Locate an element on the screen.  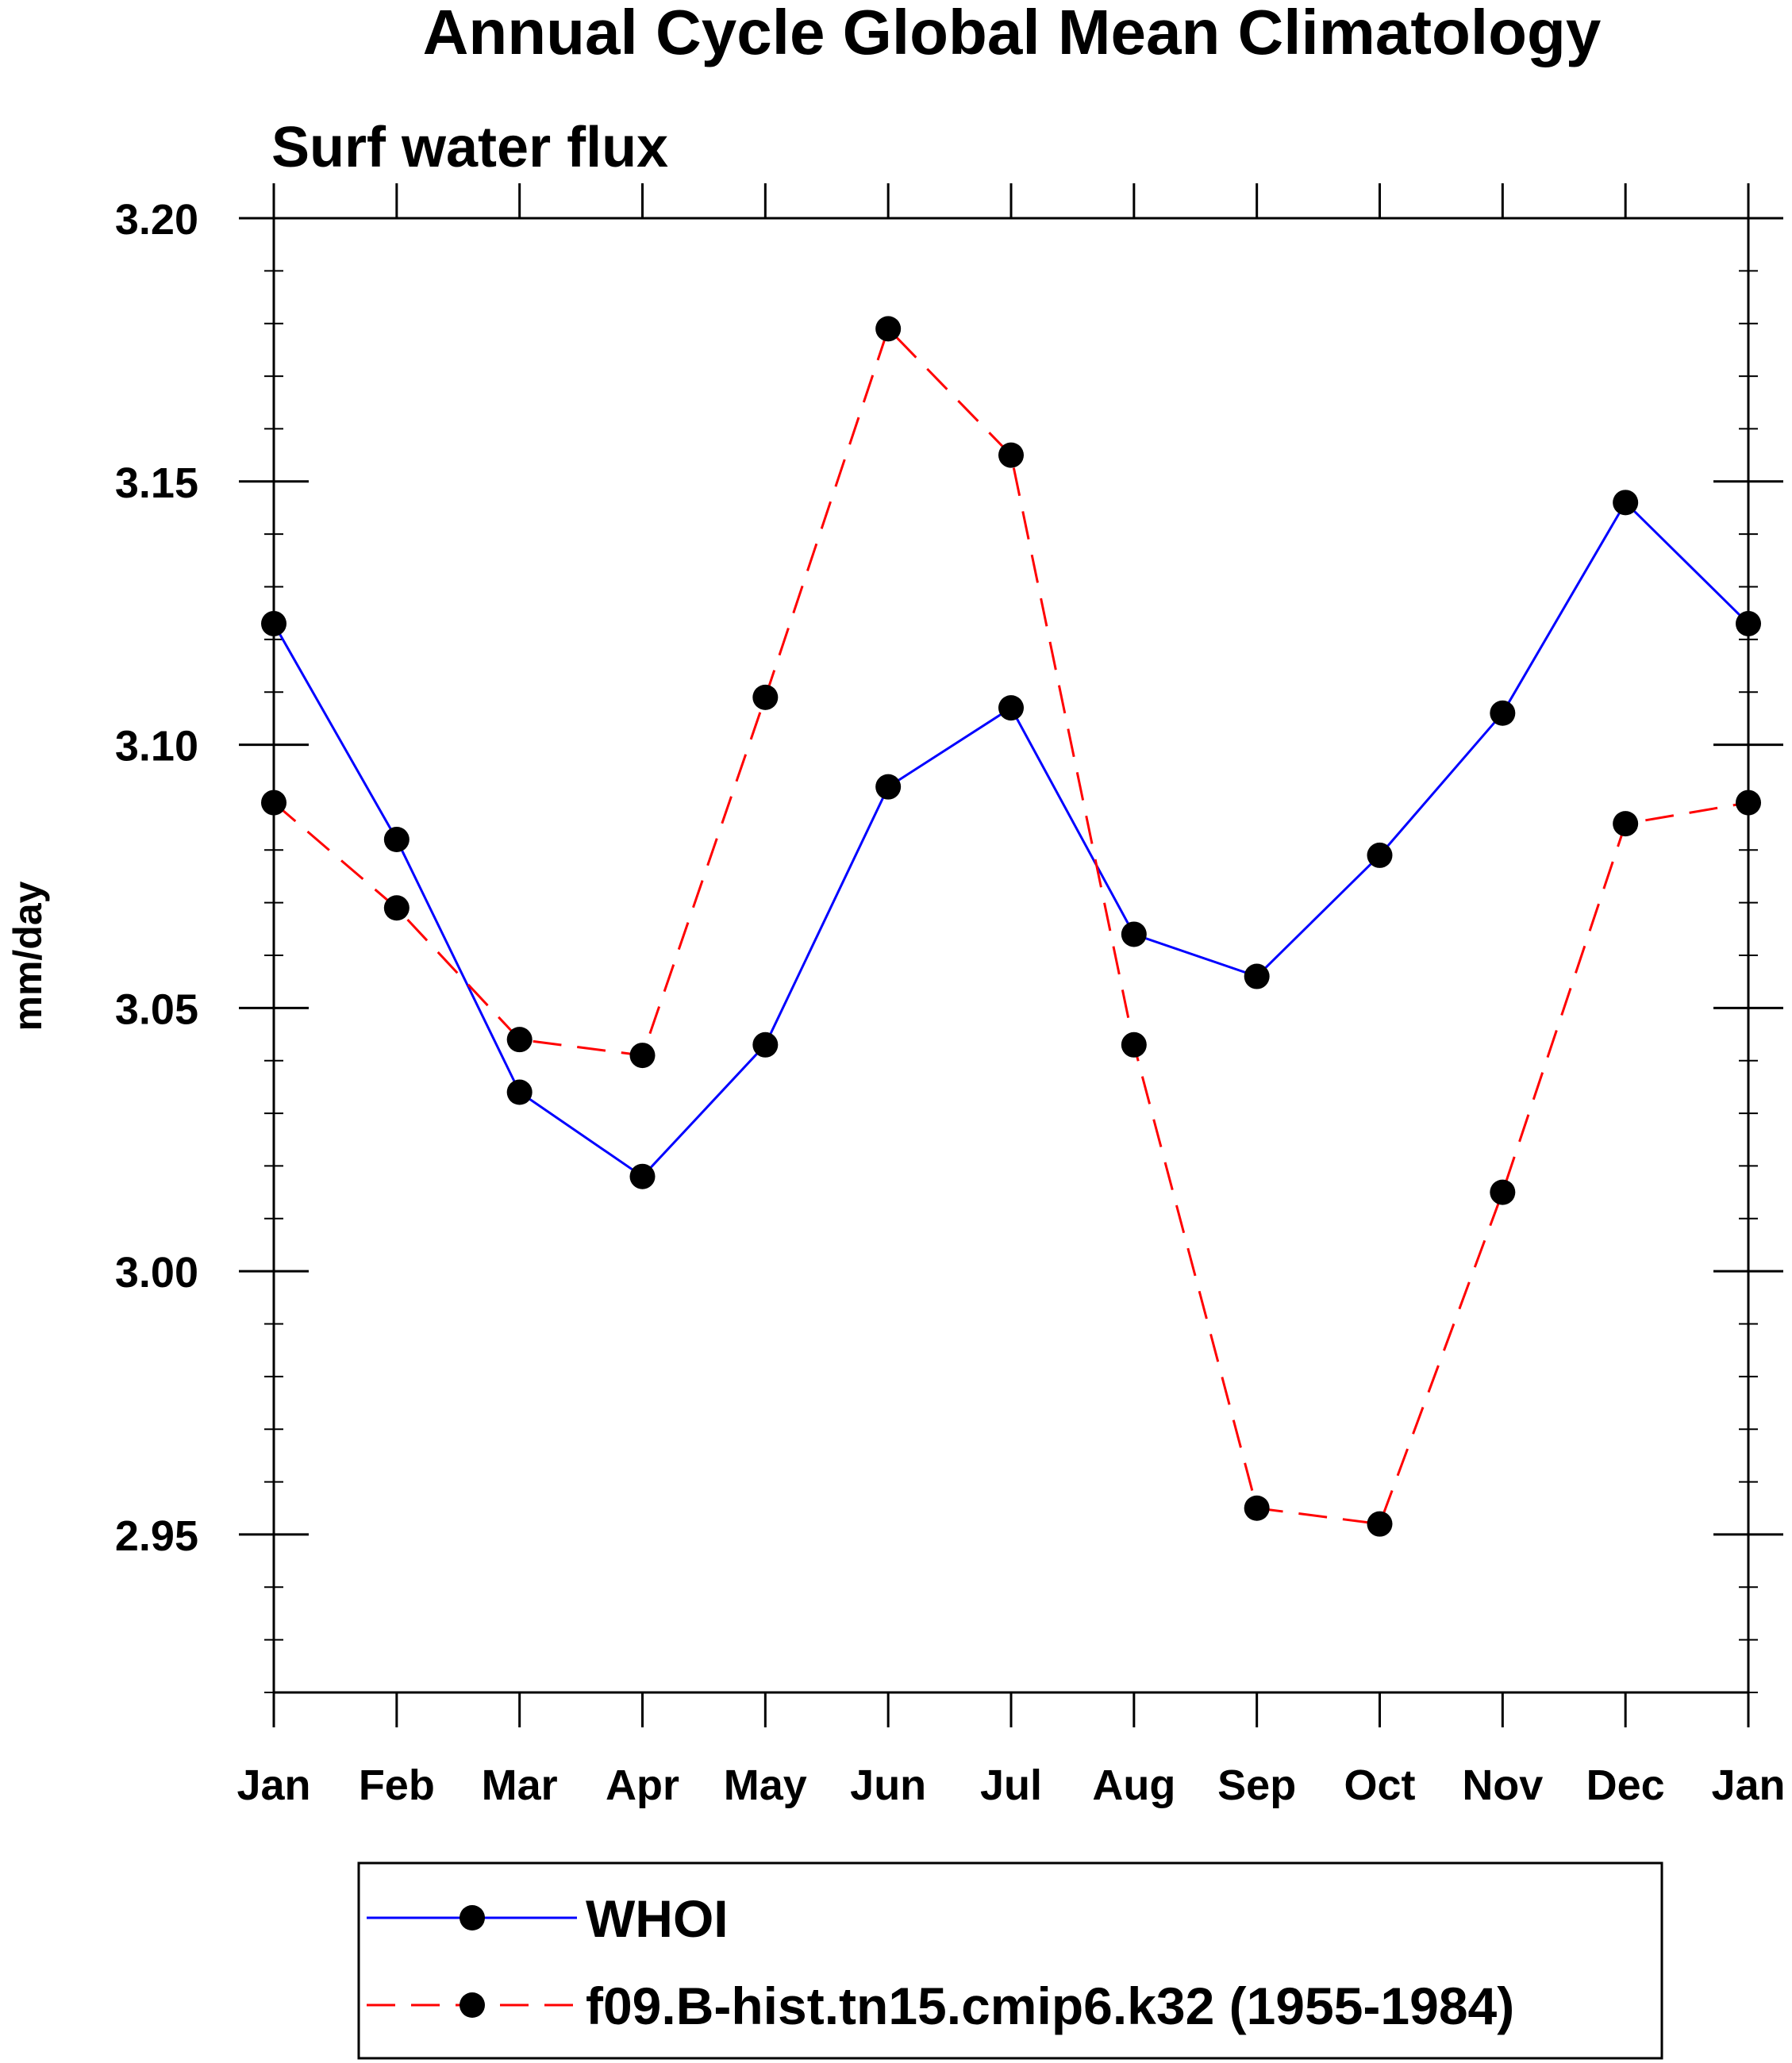
x-tick-label: Mar is located at coordinates (520, 1785).